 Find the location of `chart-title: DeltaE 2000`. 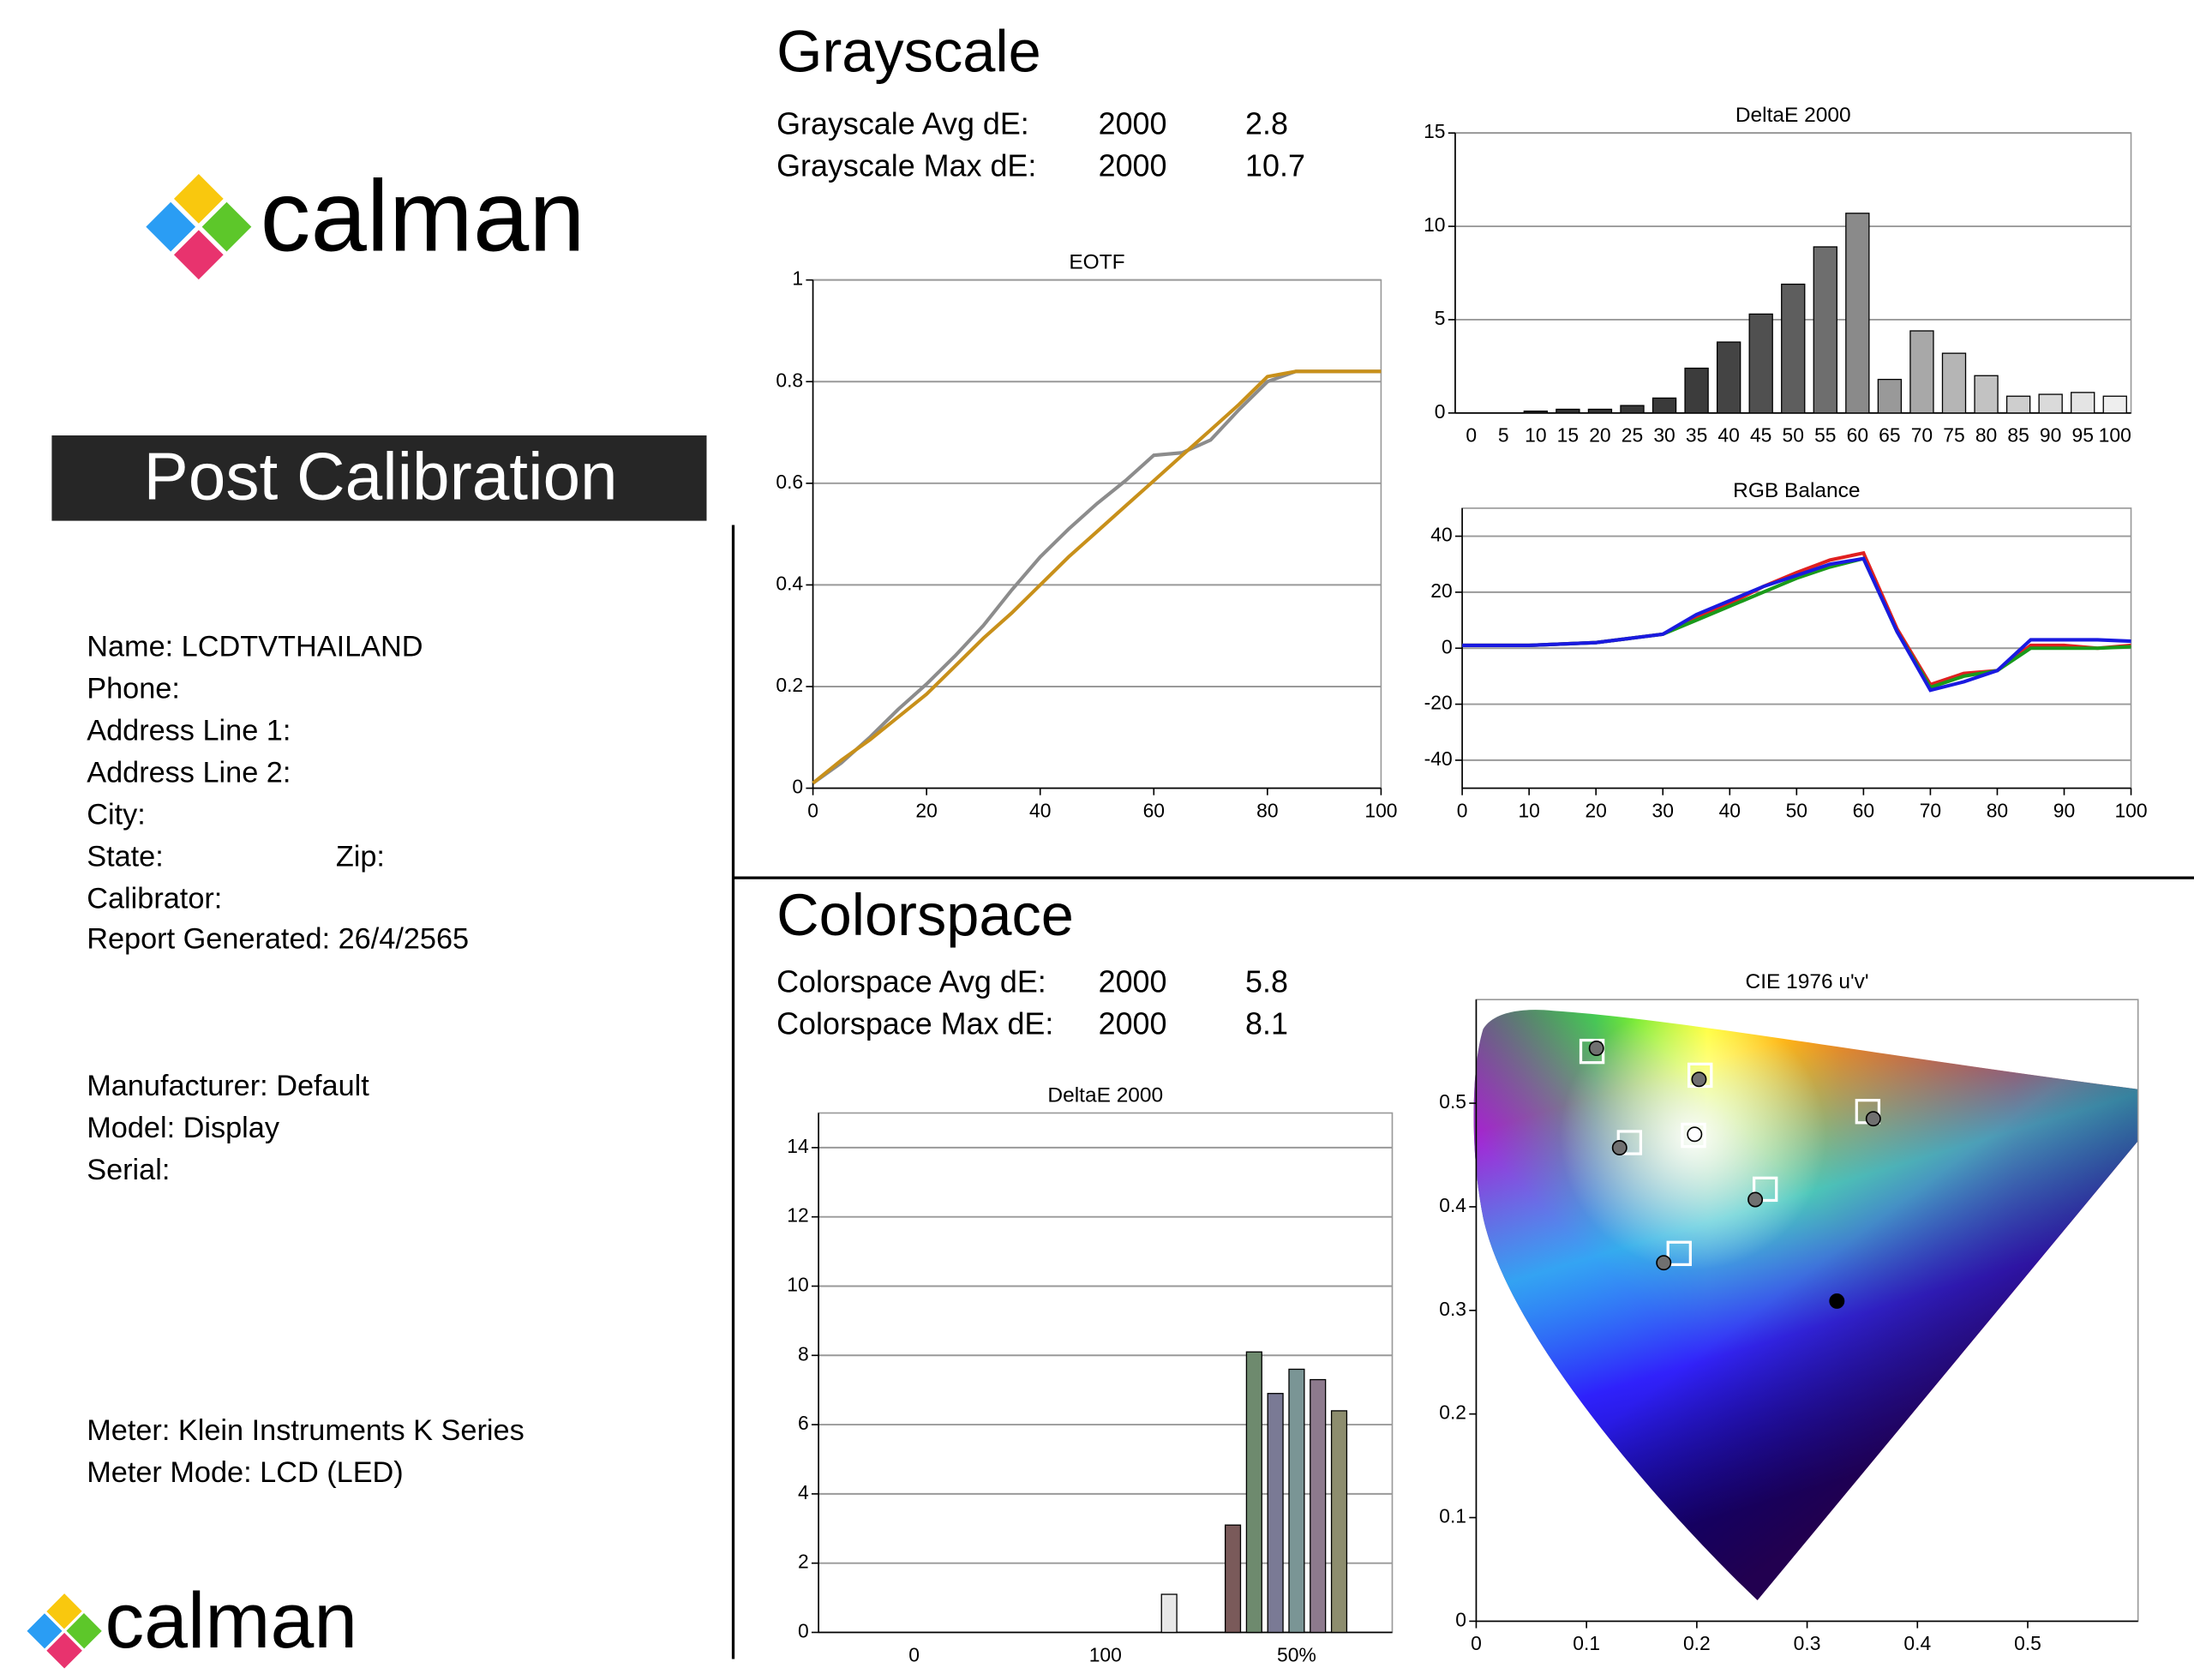

chart-title: DeltaE 2000 is located at coordinates (1793, 115).